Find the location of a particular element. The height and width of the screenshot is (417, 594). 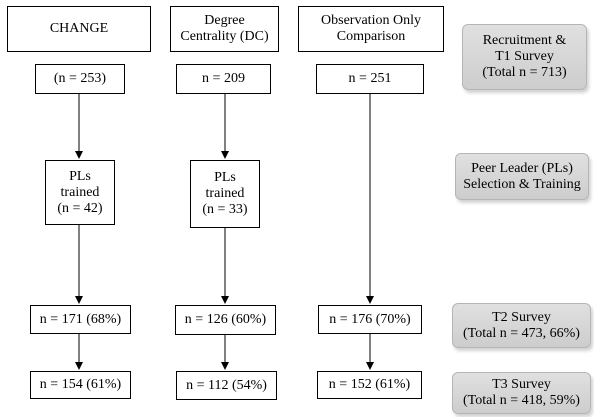

arm-obs-header: Observation Only Comparison is located at coordinates (371, 29).